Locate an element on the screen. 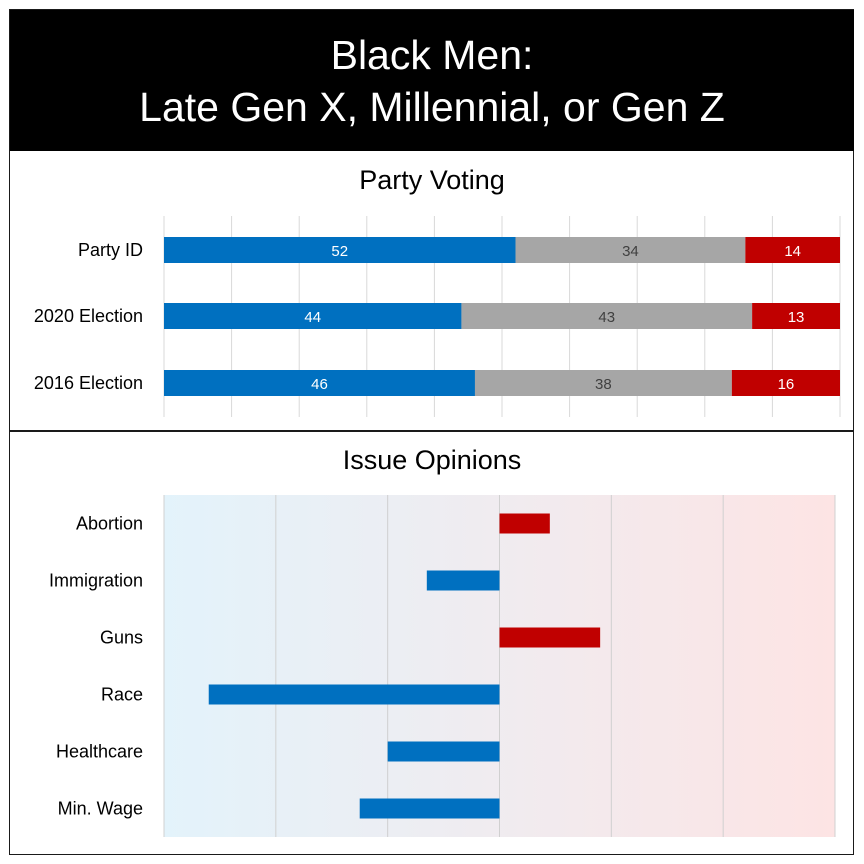 Image resolution: width=864 pixels, height=864 pixels. party-data-label: 44 is located at coordinates (312, 317).